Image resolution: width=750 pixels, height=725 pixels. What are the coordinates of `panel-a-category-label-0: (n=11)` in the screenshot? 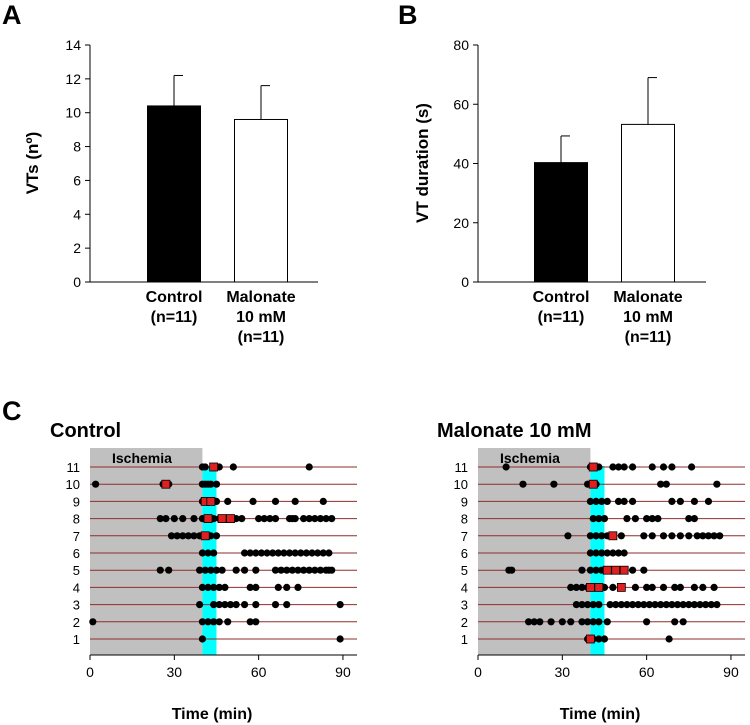 It's located at (174, 317).